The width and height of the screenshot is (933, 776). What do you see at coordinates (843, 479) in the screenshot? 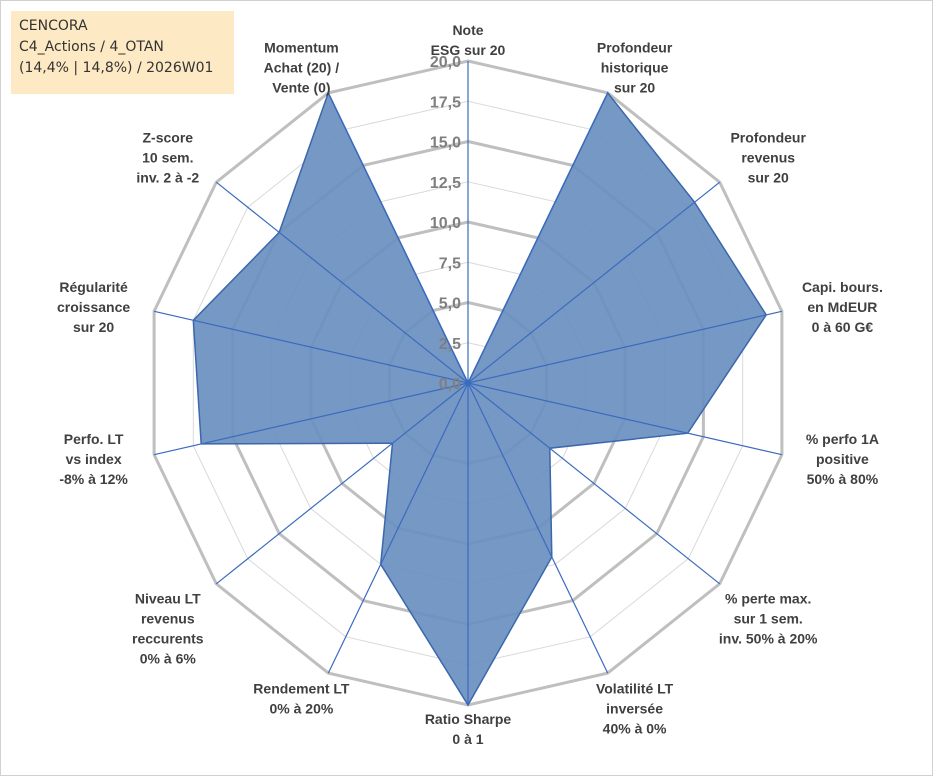
I see `axis-label-line: 50% à 80%` at bounding box center [843, 479].